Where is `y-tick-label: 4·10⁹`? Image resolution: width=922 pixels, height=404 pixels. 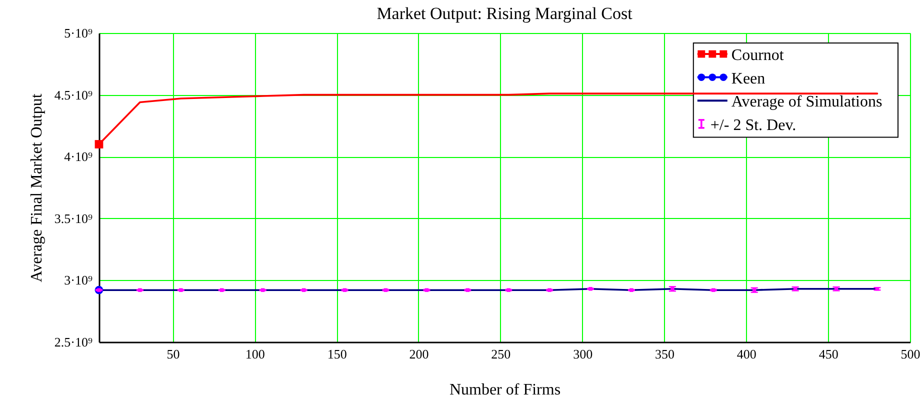
y-tick-label: 4·10⁹ is located at coordinates (78, 156).